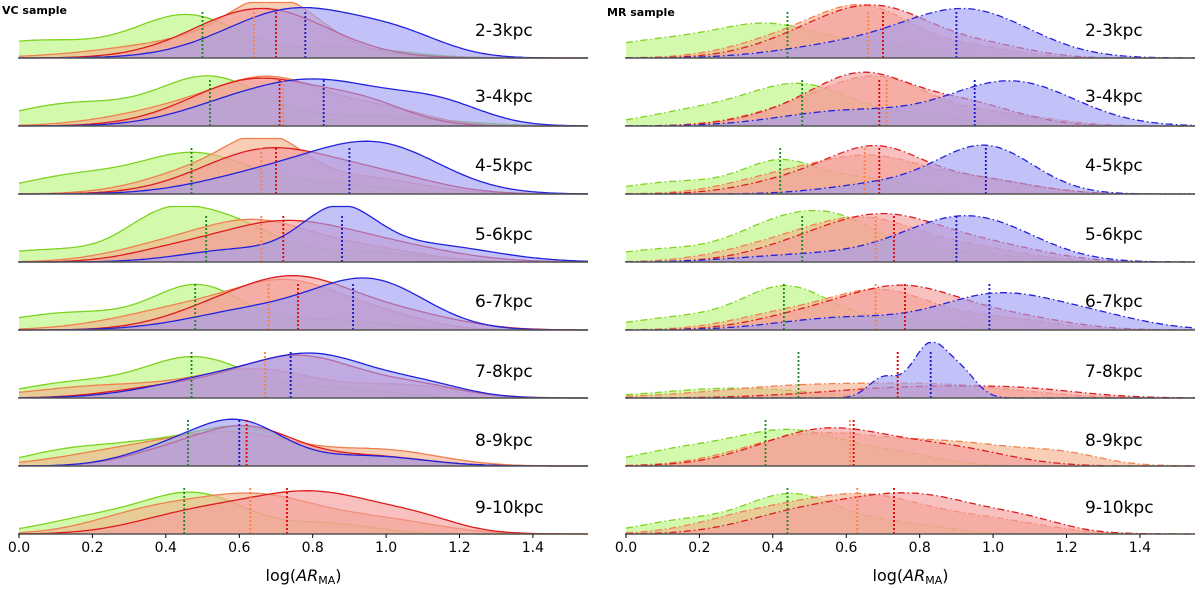  Describe the element at coordinates (34, 10) in the screenshot. I see `panel-title: VC sample` at that location.